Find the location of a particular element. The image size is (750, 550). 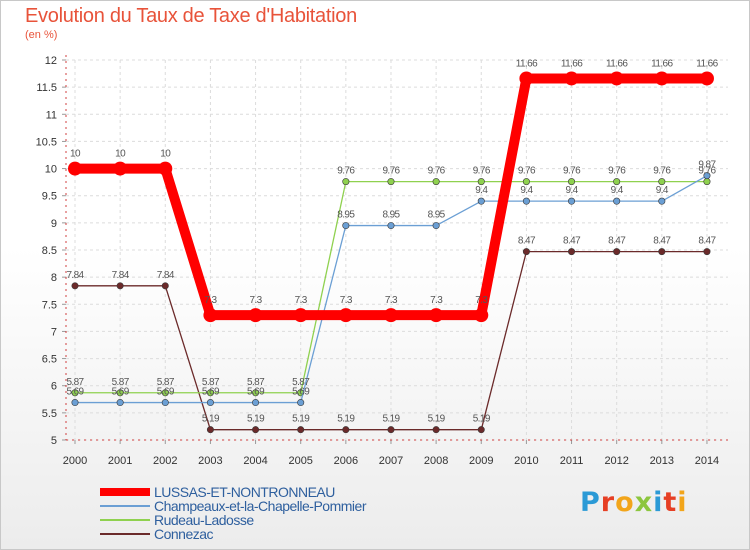

x-tick-label: 2006 is located at coordinates (346, 461).